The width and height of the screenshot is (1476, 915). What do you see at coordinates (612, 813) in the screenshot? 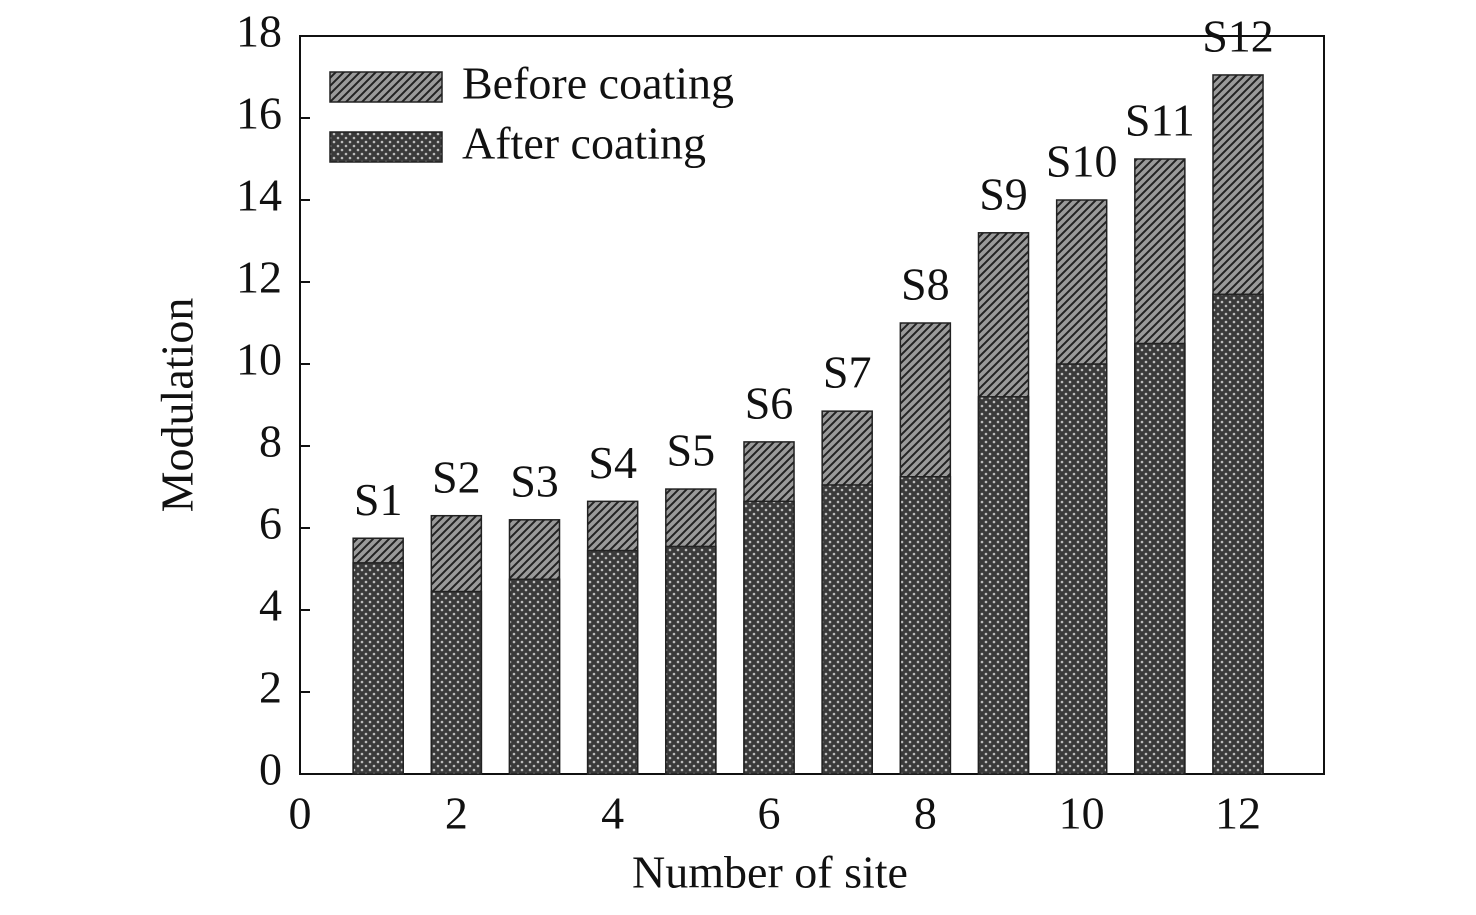
I see `x-tick-label: 4` at bounding box center [612, 813].